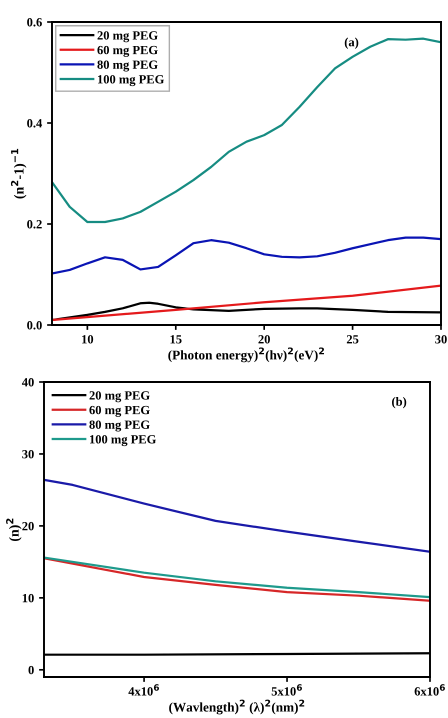 The height and width of the screenshot is (718, 448). What do you see at coordinates (34, 224) in the screenshot?
I see `y-tick-label: 0.2` at bounding box center [34, 224].